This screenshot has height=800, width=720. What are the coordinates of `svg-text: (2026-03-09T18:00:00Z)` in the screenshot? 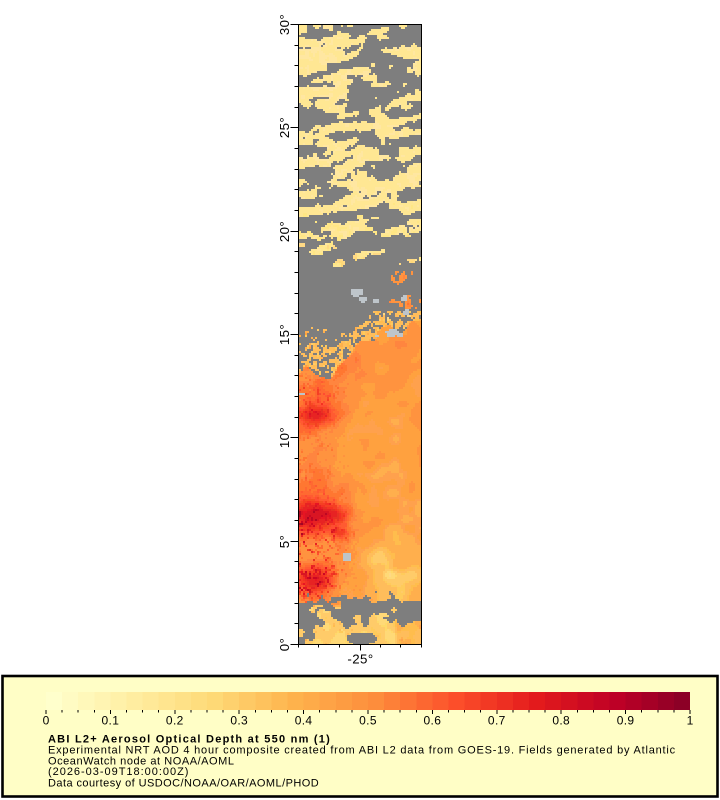 It's located at (118, 772).